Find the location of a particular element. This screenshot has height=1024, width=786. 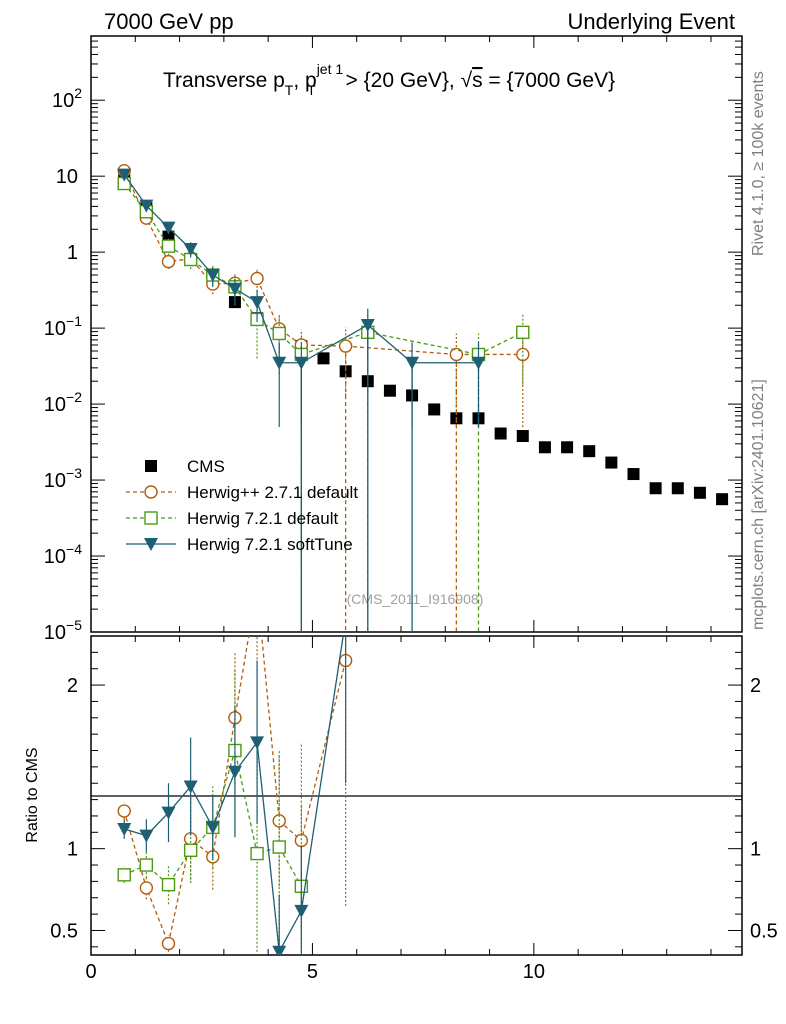

ratio-tick-label-right: 2 is located at coordinates (755, 686).